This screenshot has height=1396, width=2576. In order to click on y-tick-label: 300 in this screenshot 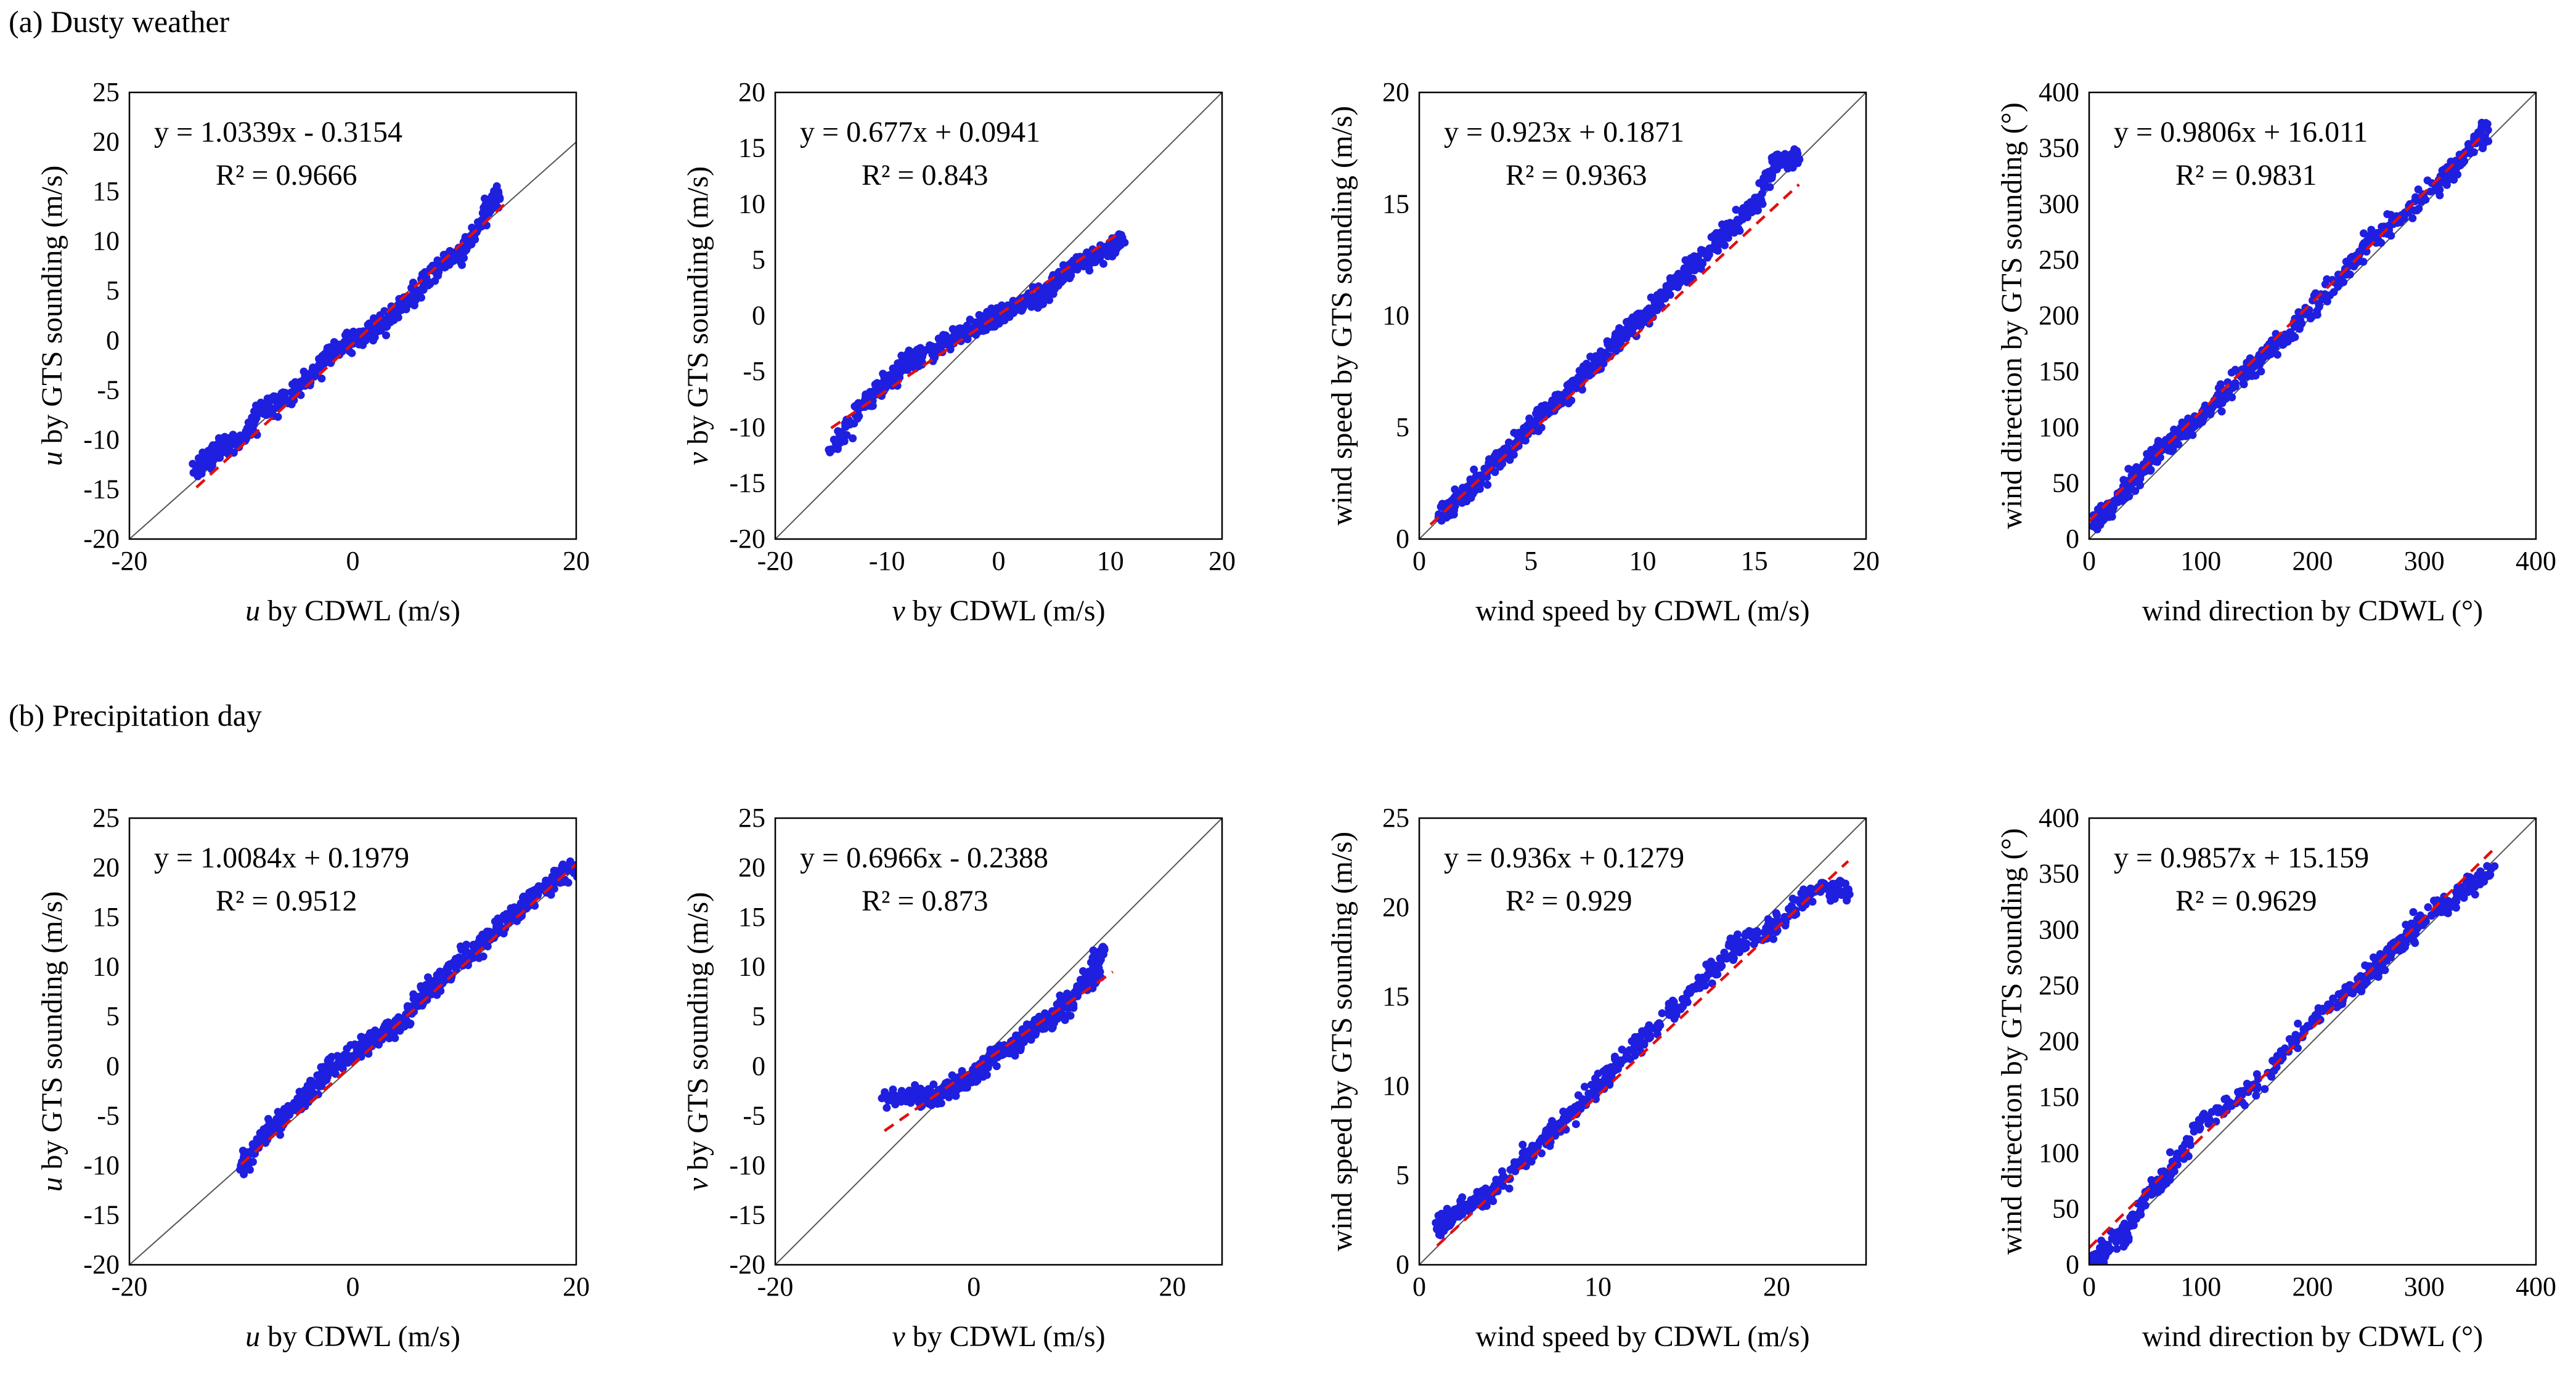, I will do `click(2059, 929)`.